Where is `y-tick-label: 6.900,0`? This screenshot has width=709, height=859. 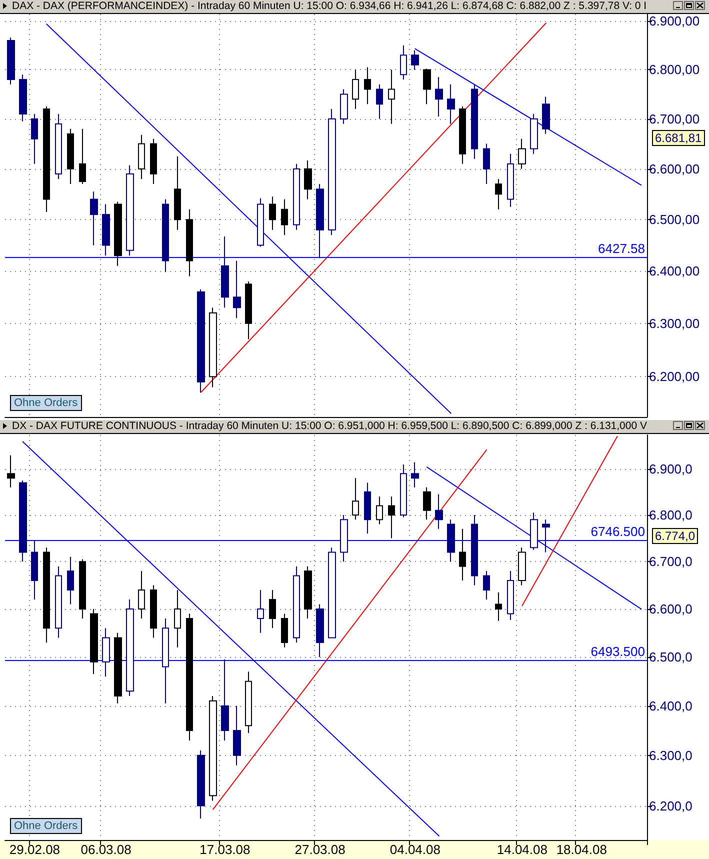 y-tick-label: 6.900,0 is located at coordinates (670, 469).